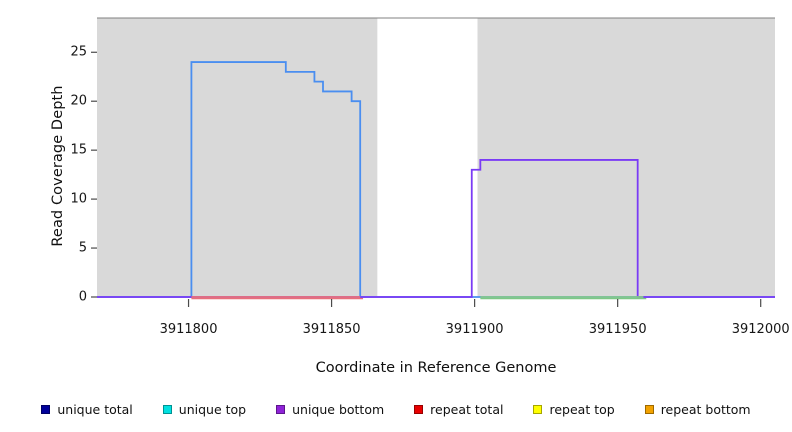 The width and height of the screenshot is (792, 432). I want to click on y-tick-label: 0, so click(82, 297).